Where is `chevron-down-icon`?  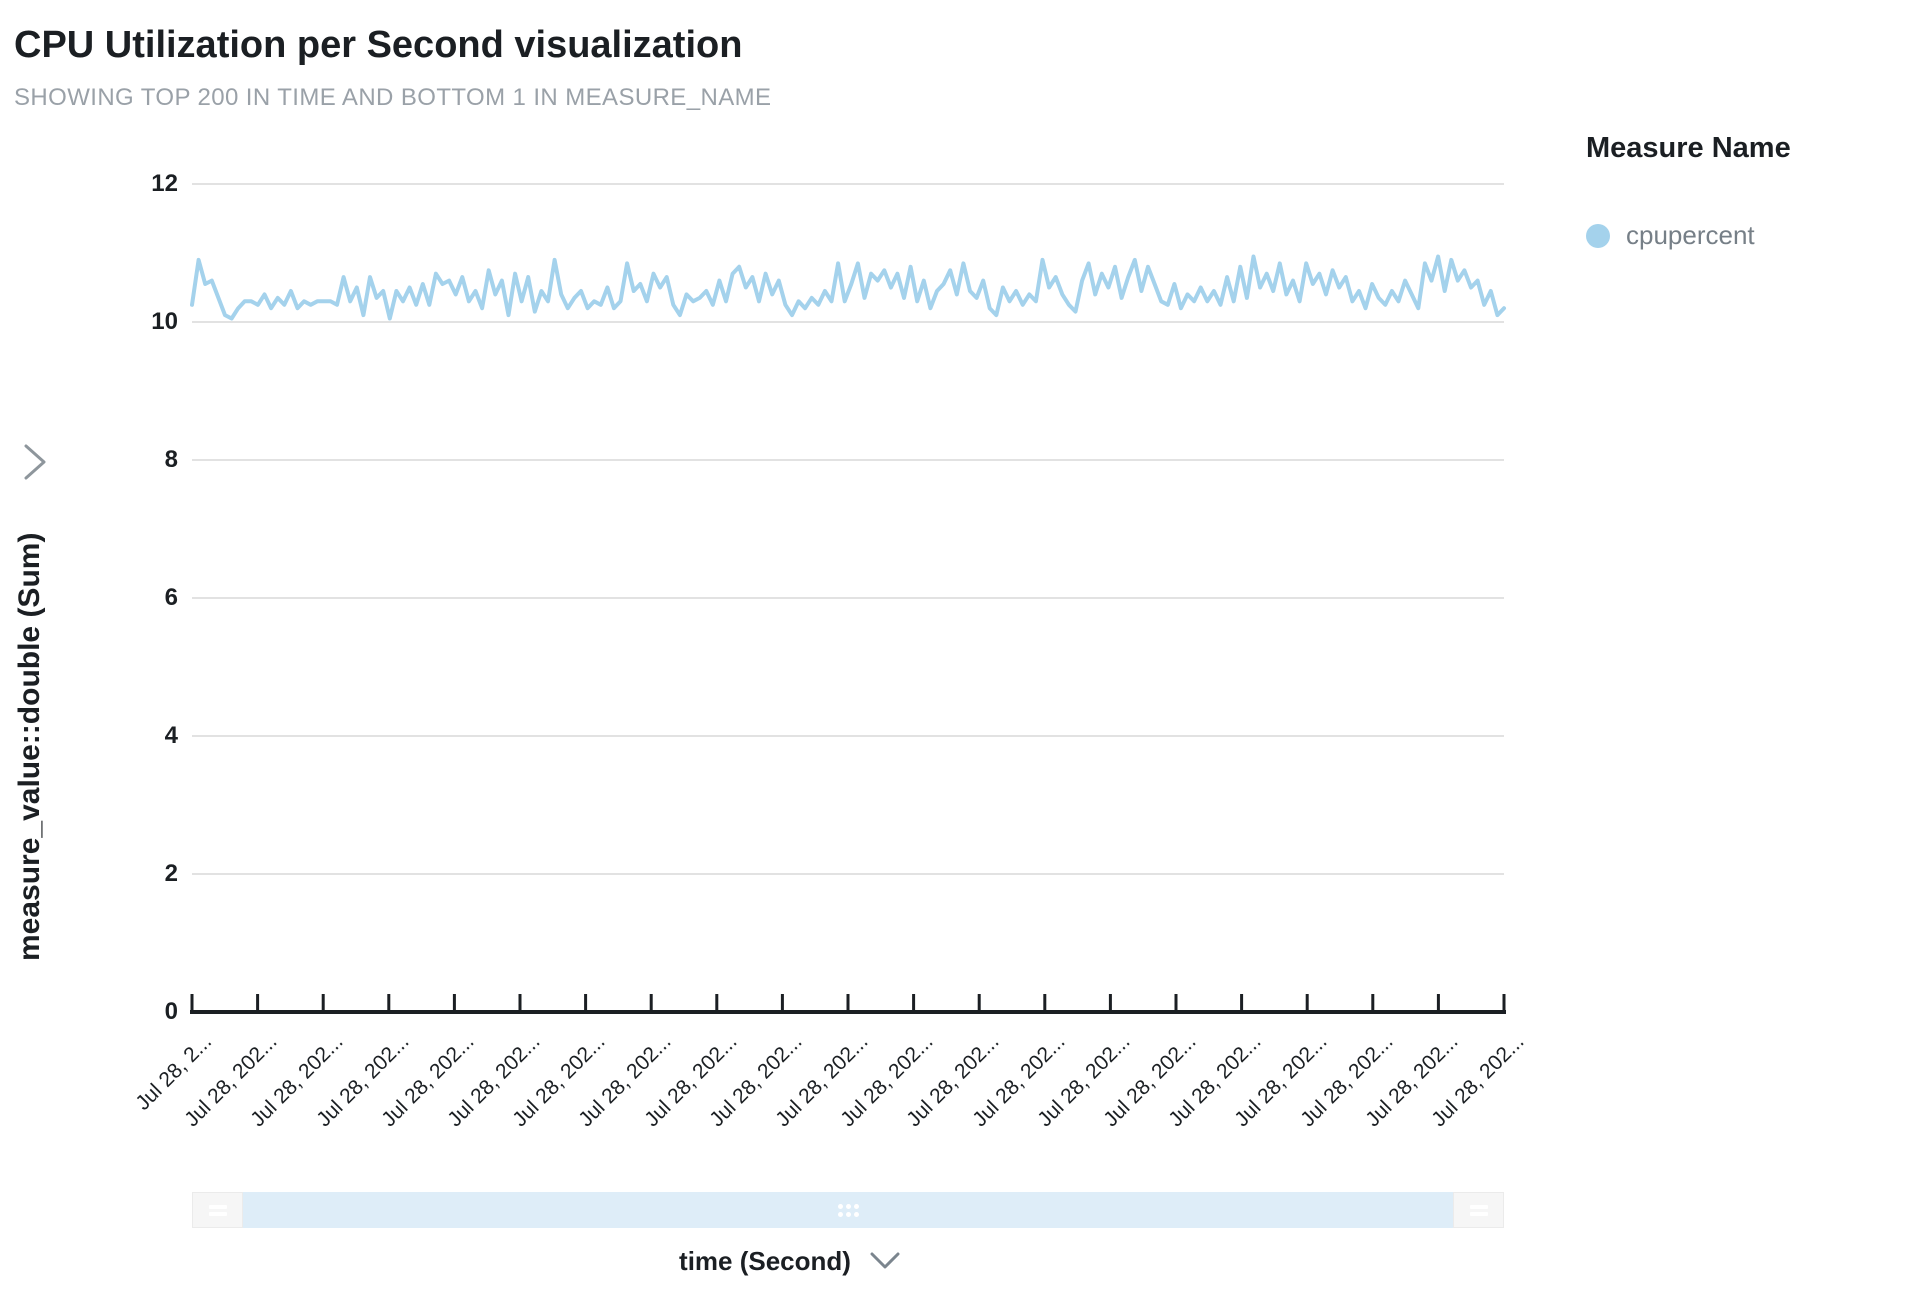 chevron-down-icon is located at coordinates (885, 1261).